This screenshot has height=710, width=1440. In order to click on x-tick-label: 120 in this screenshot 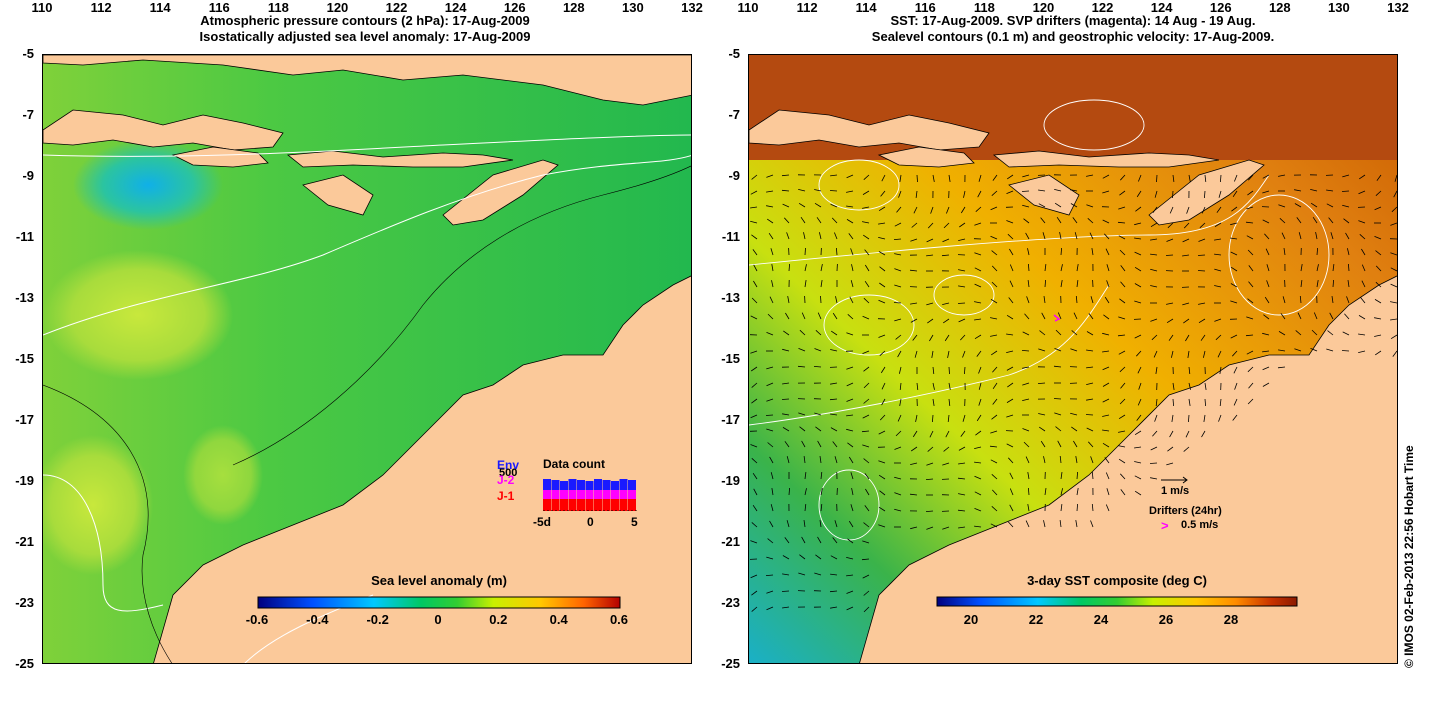, I will do `click(1043, 7)`.